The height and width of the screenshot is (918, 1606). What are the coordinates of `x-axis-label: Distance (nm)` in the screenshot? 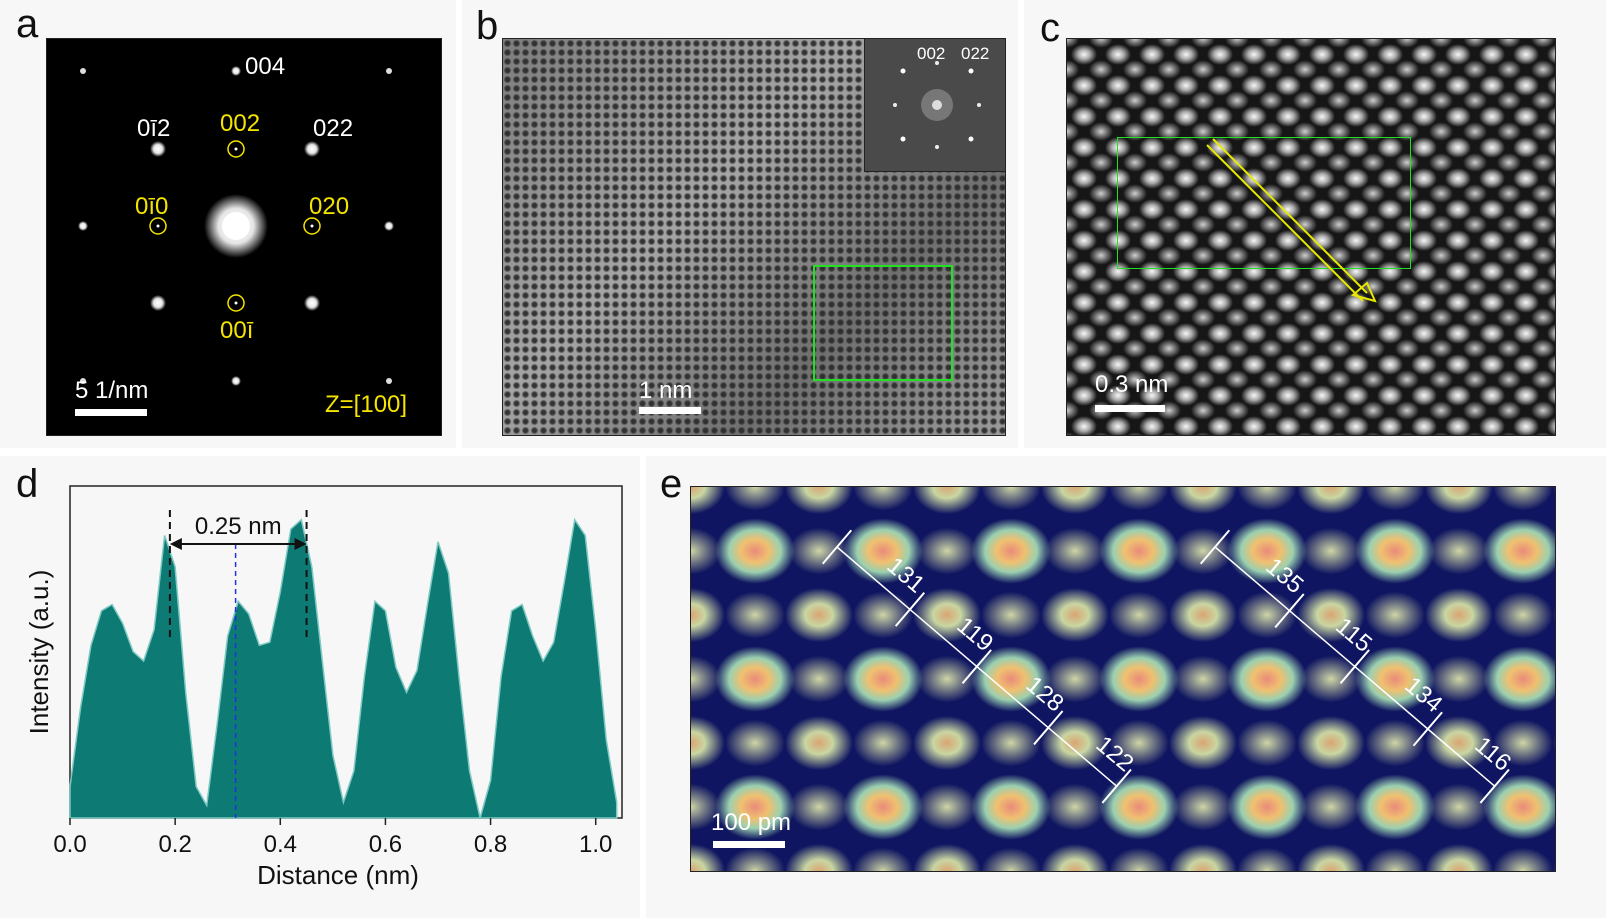 It's located at (338, 875).